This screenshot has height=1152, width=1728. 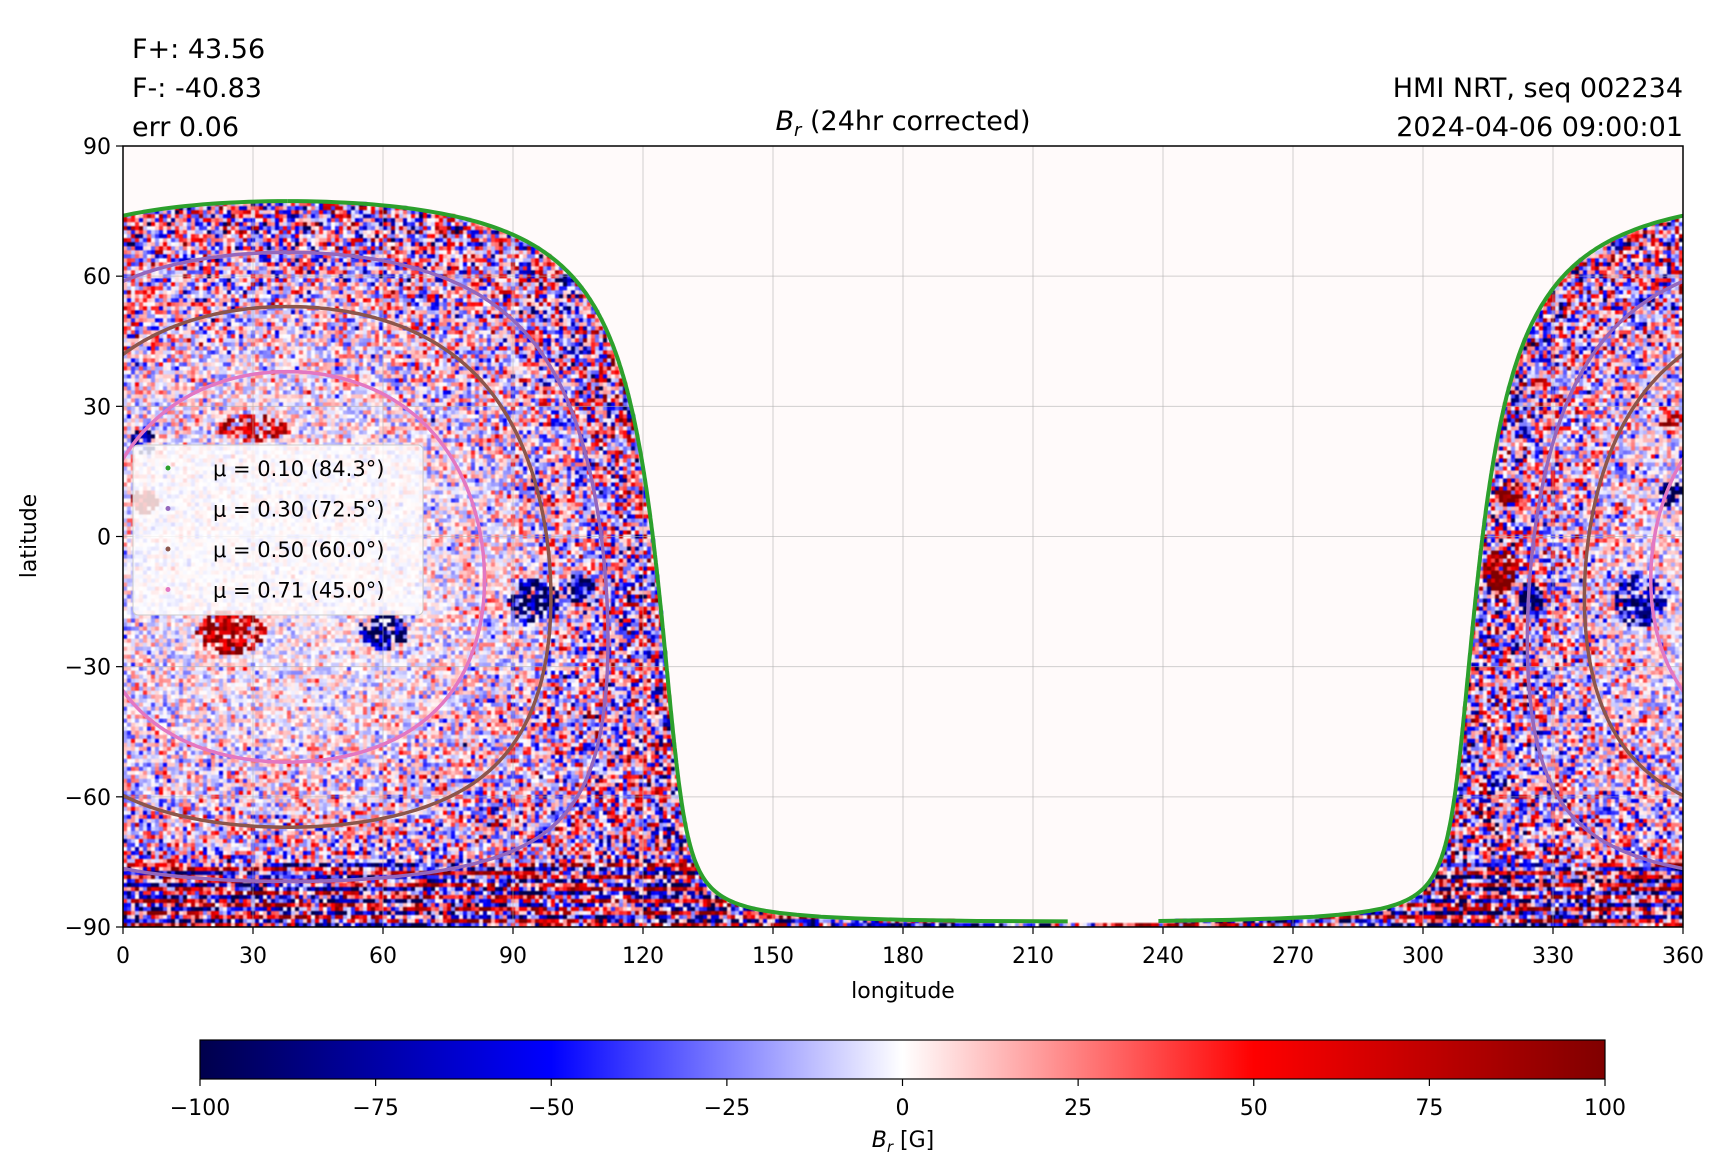 What do you see at coordinates (1033, 956) in the screenshot?
I see `x-tick-label: 210` at bounding box center [1033, 956].